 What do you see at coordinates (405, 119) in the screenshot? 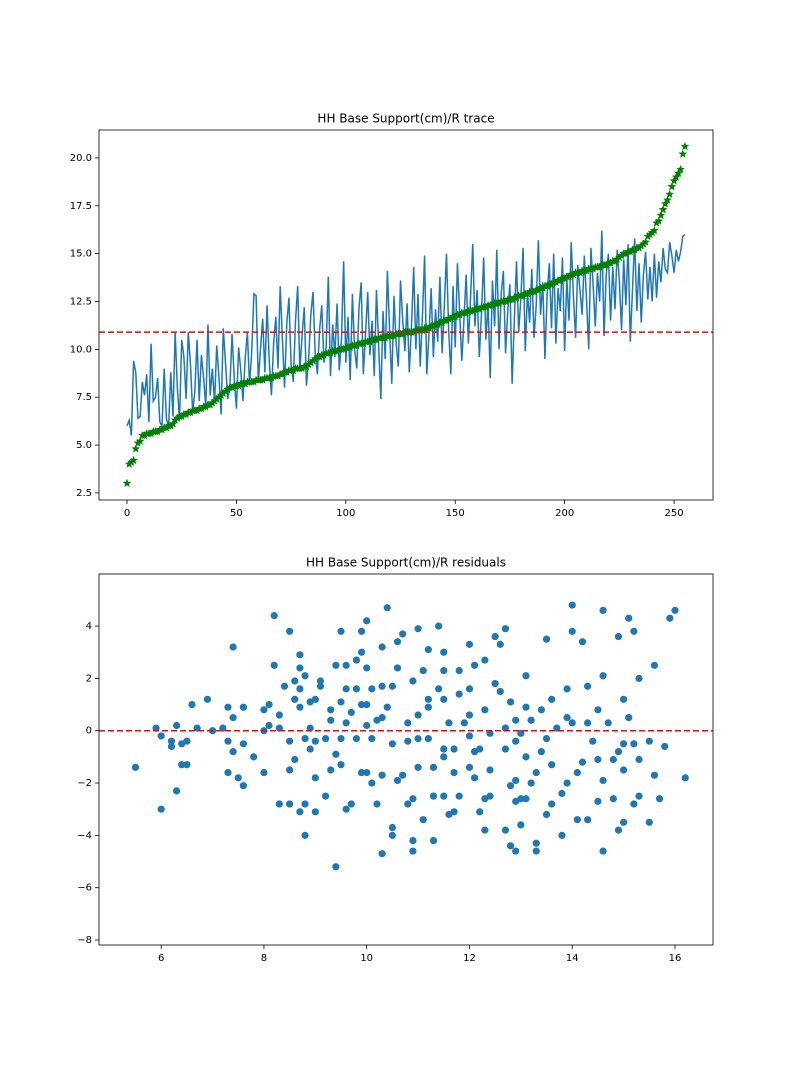
I see `chart-title: HH Base Support(cm)/R trace` at bounding box center [405, 119].